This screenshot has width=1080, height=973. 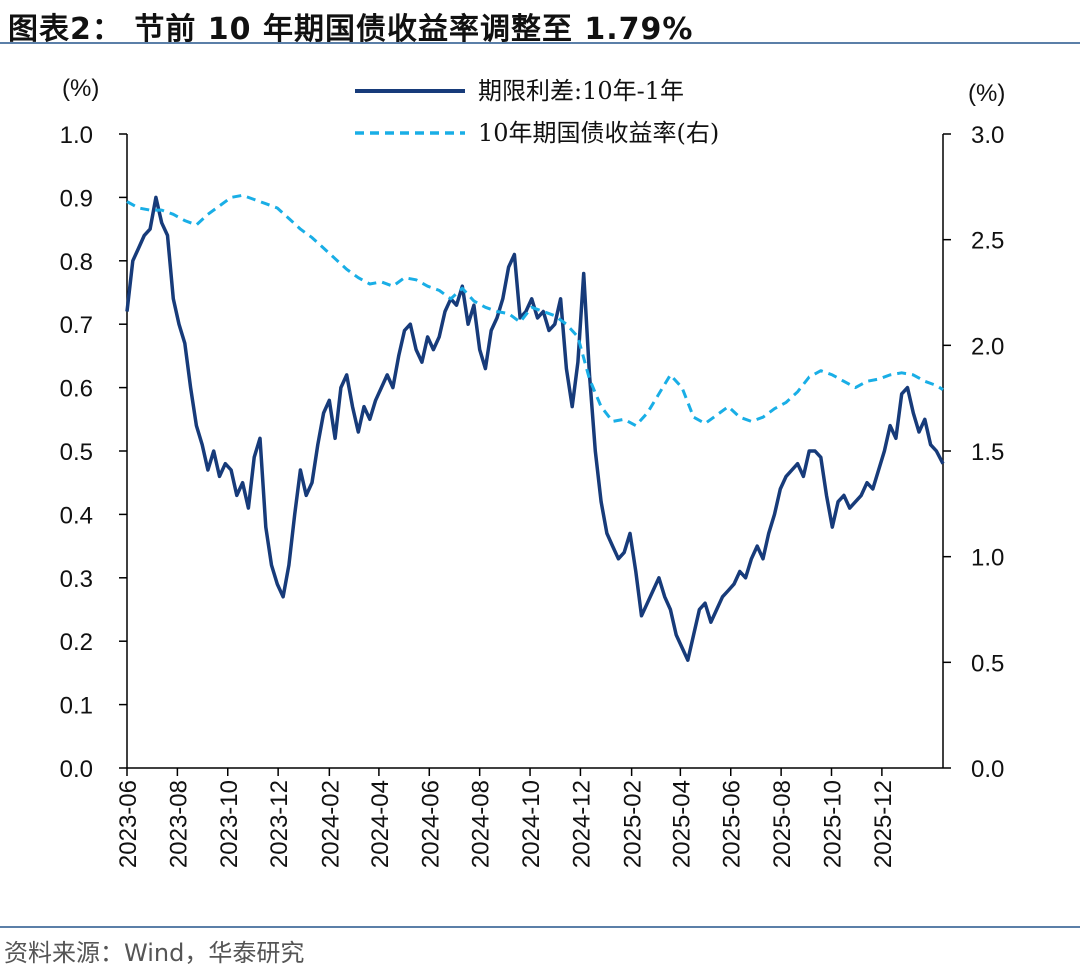 What do you see at coordinates (481, 824) in the screenshot?
I see `x-tick-label: 2024-08` at bounding box center [481, 824].